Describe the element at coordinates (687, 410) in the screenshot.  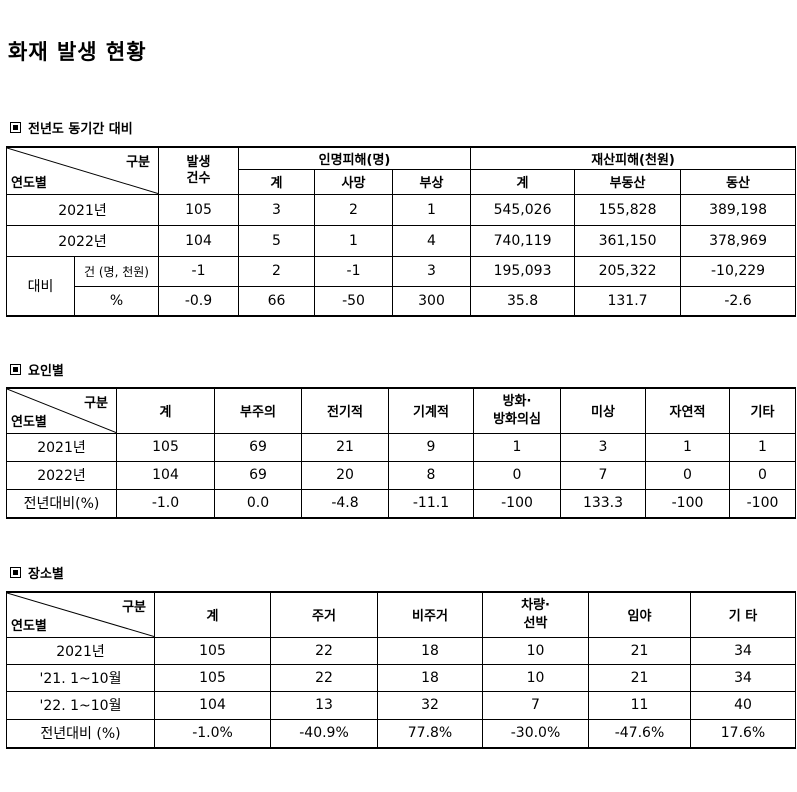
I see `col-header: 자연적` at that location.